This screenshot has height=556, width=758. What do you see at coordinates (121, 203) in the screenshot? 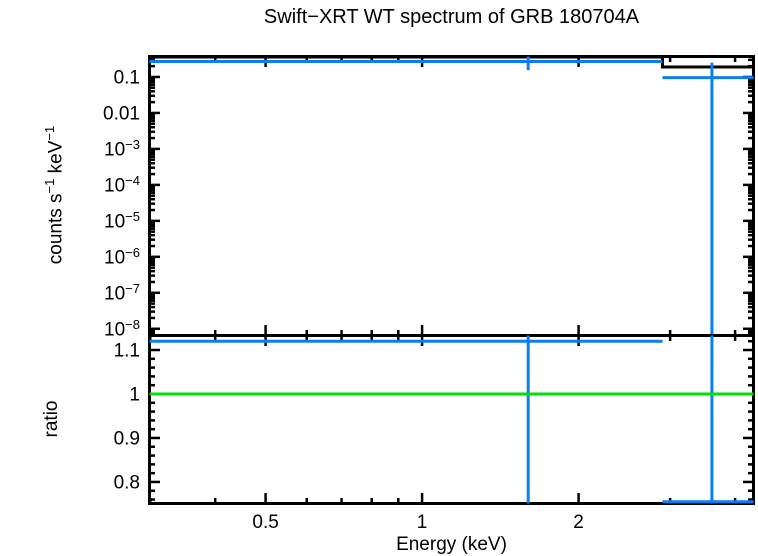
I see `spectrum-tick-labels: 0.1 0.01 10⁻³ 10⁻⁴ 10⁻⁵ 10⁻⁶ 10⁻⁷ 10⁻⁸` at bounding box center [121, 203].